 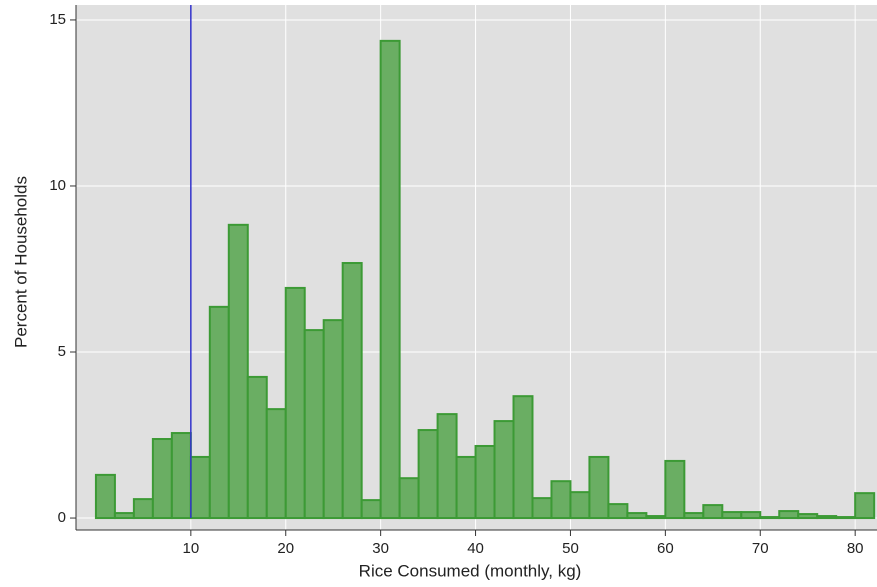 What do you see at coordinates (380, 548) in the screenshot?
I see `x-tick-label: 30` at bounding box center [380, 548].